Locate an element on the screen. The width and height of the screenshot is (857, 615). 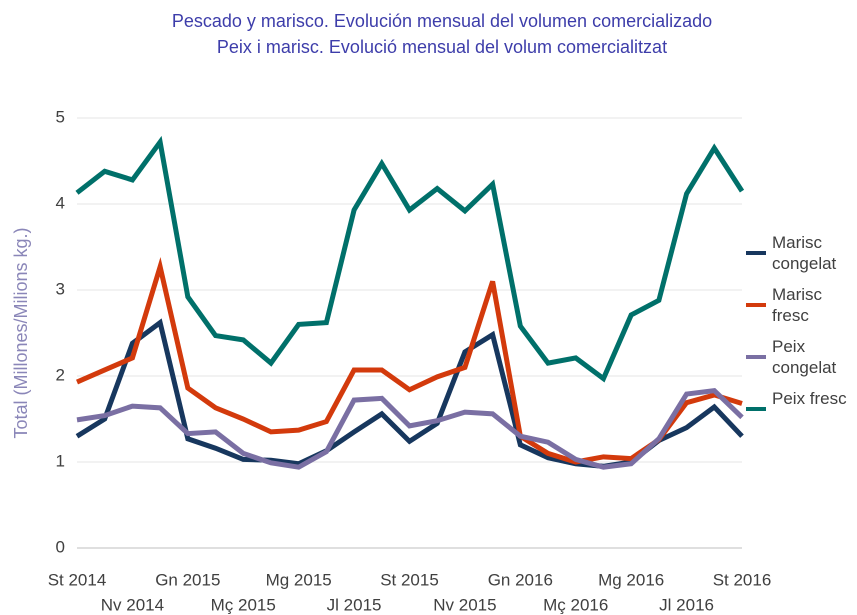
legend-item: Peix fresc is located at coordinates (801, 414).